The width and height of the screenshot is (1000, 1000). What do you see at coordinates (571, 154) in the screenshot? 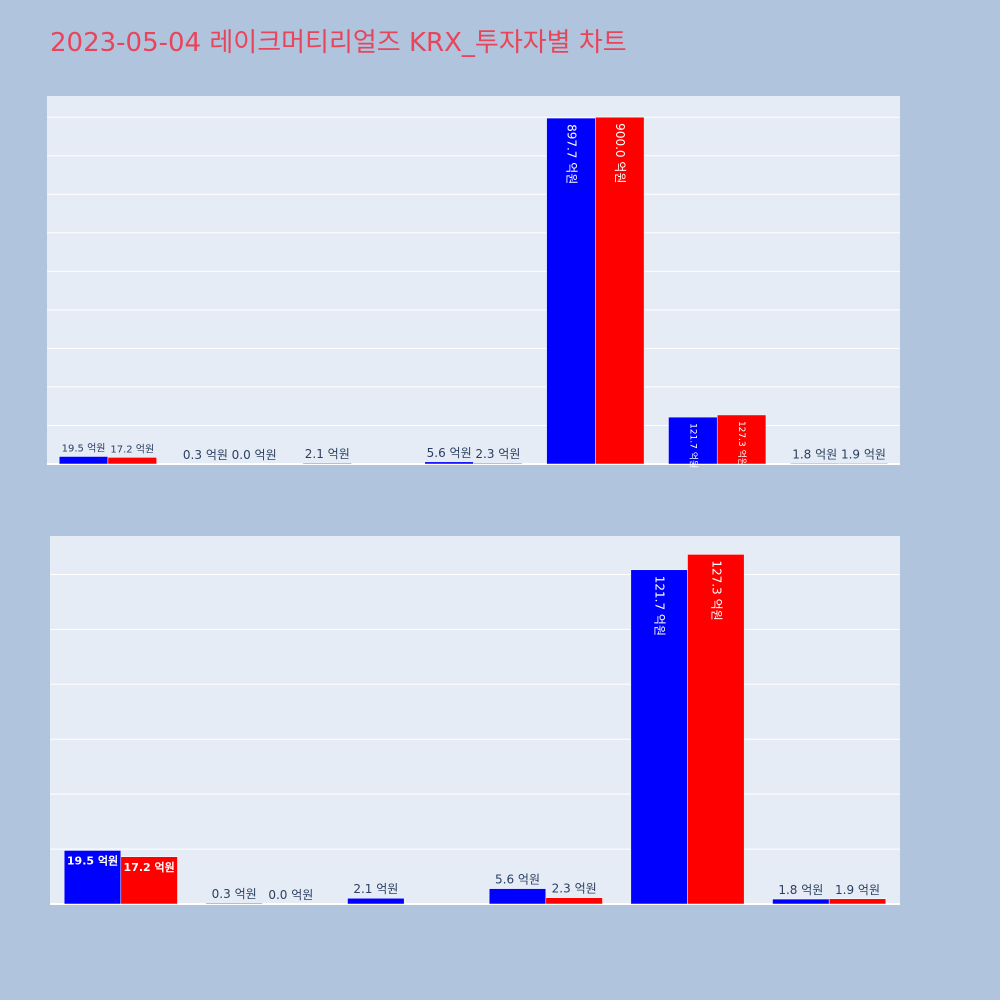
I see `bar-value-label: 897.7 억원` at bounding box center [571, 154].